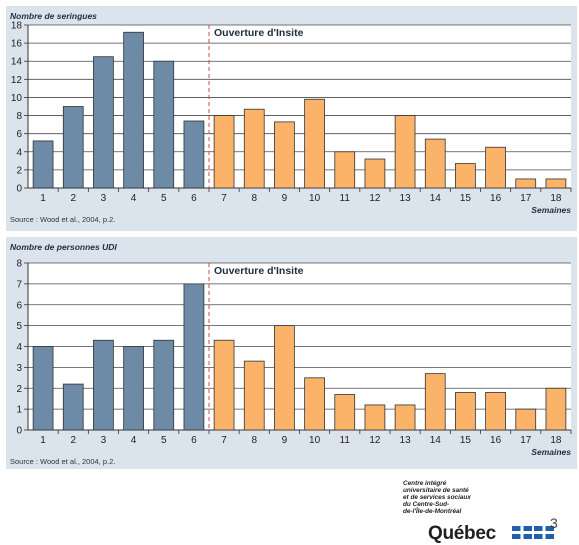 This screenshot has height=545, width=579. What do you see at coordinates (426, 504) in the screenshot?
I see `org-line: du Centre-Sud-` at bounding box center [426, 504].